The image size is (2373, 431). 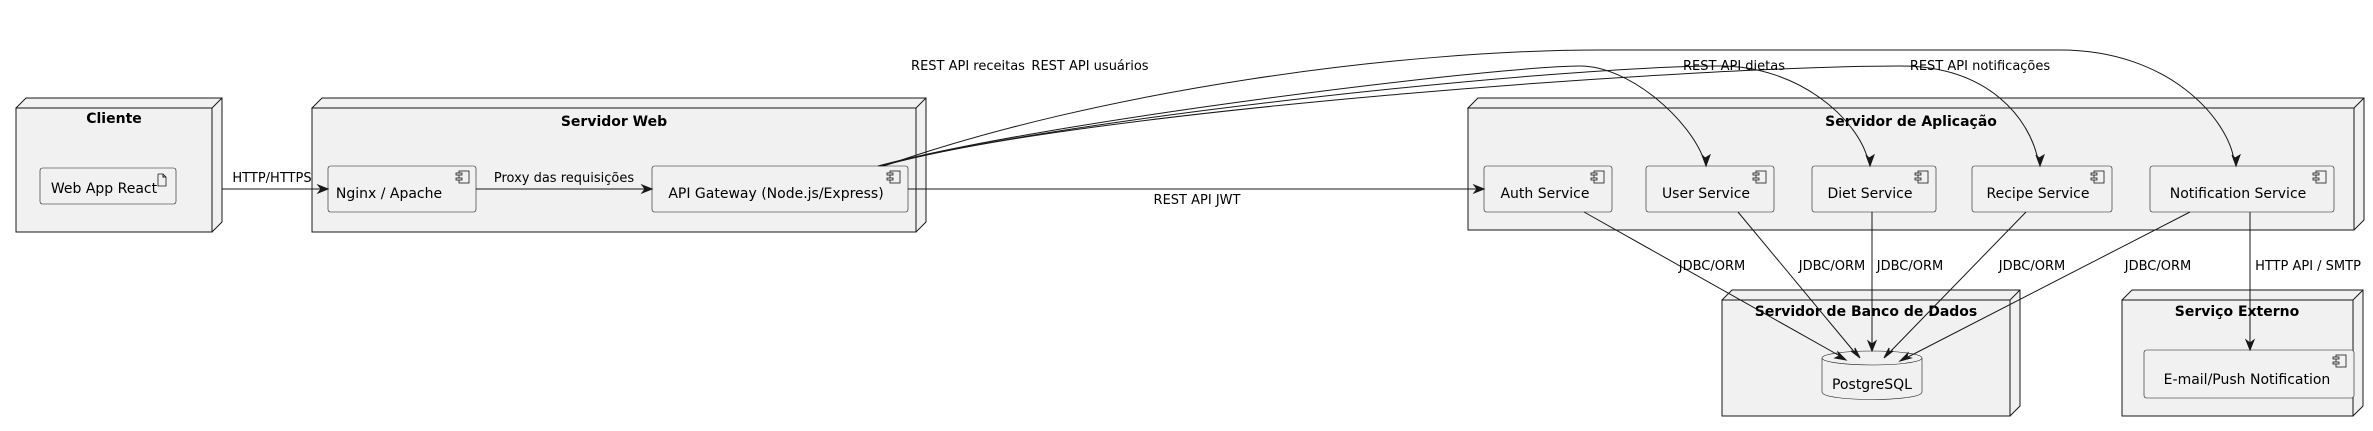 What do you see at coordinates (2031, 266) in the screenshot?
I see `edge-jdbc-recipe-label: JDBC/ORM` at bounding box center [2031, 266].